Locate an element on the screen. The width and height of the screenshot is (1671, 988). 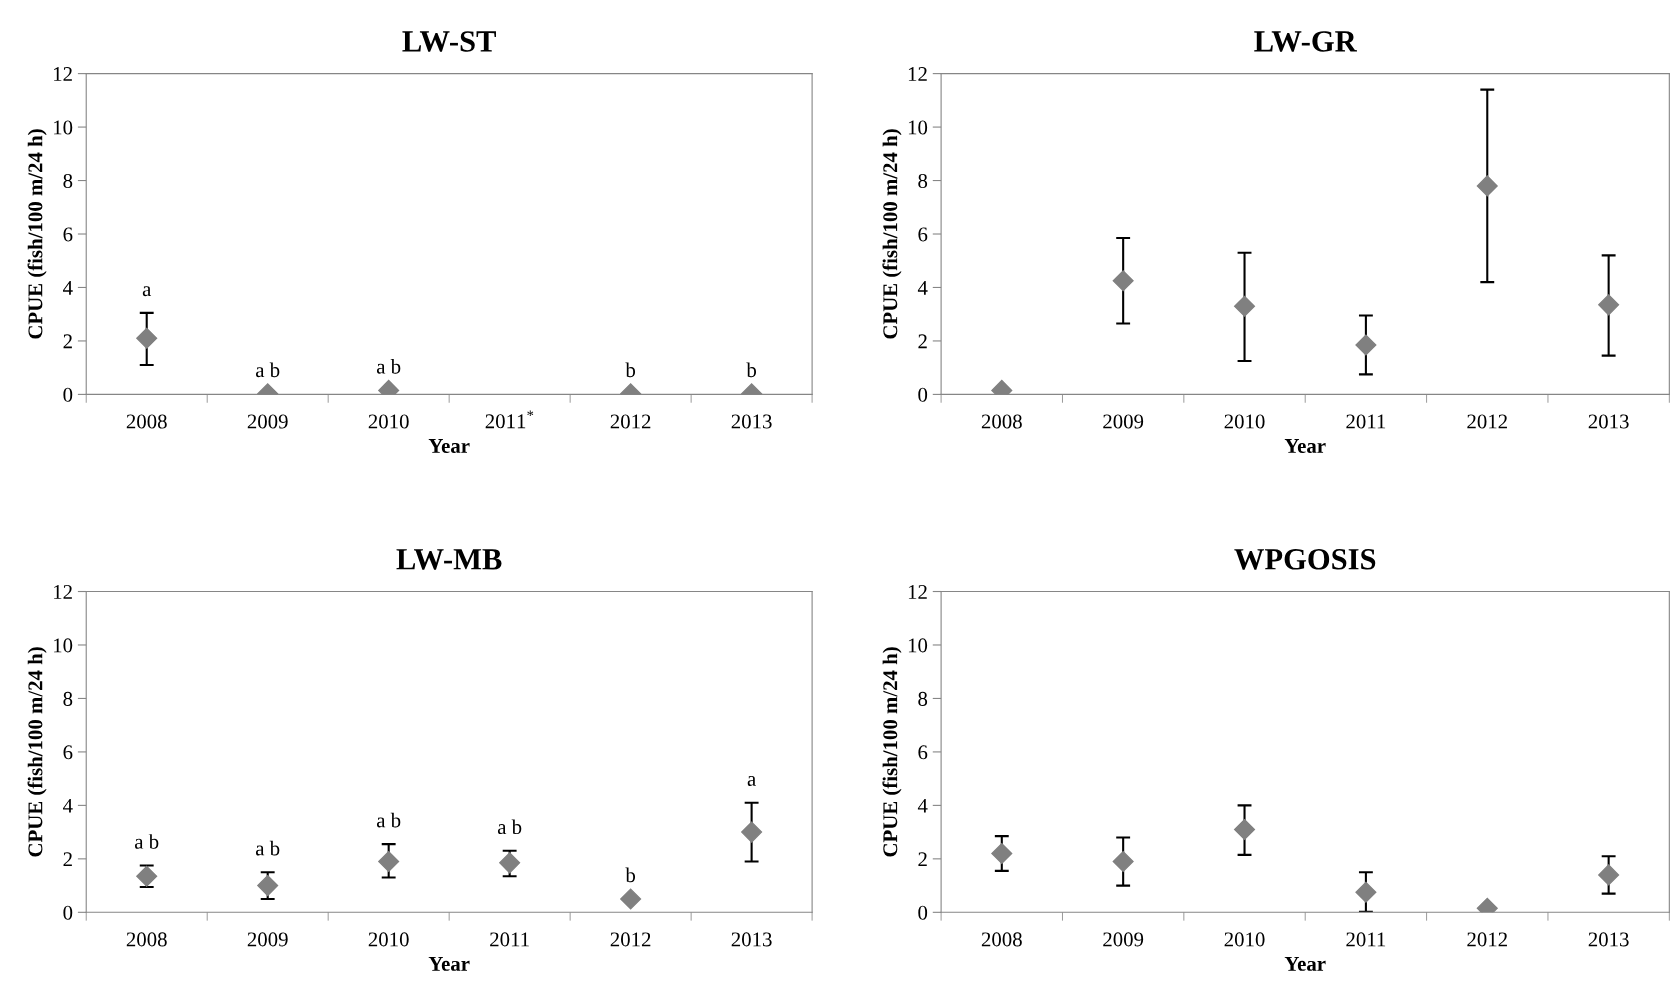
chart-title: WPGOSIS is located at coordinates (1305, 559).